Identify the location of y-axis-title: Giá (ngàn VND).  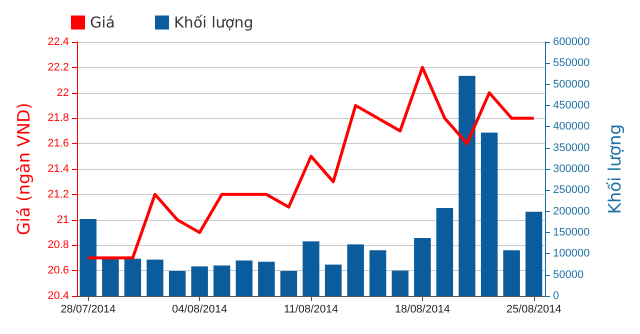
(24, 169).